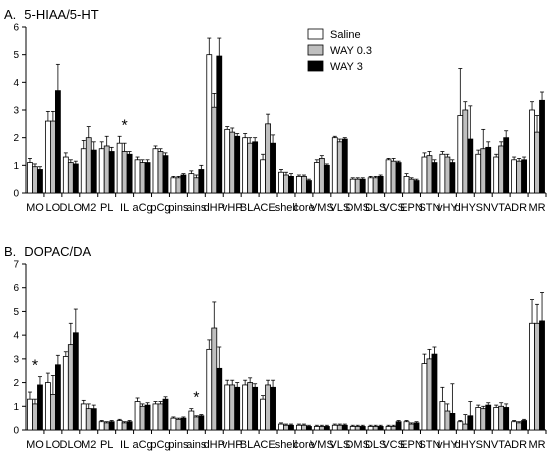 This screenshot has height=472, width=550. Describe the element at coordinates (411, 445) in the screenshot. I see `x-tick-label: EPN` at that location.